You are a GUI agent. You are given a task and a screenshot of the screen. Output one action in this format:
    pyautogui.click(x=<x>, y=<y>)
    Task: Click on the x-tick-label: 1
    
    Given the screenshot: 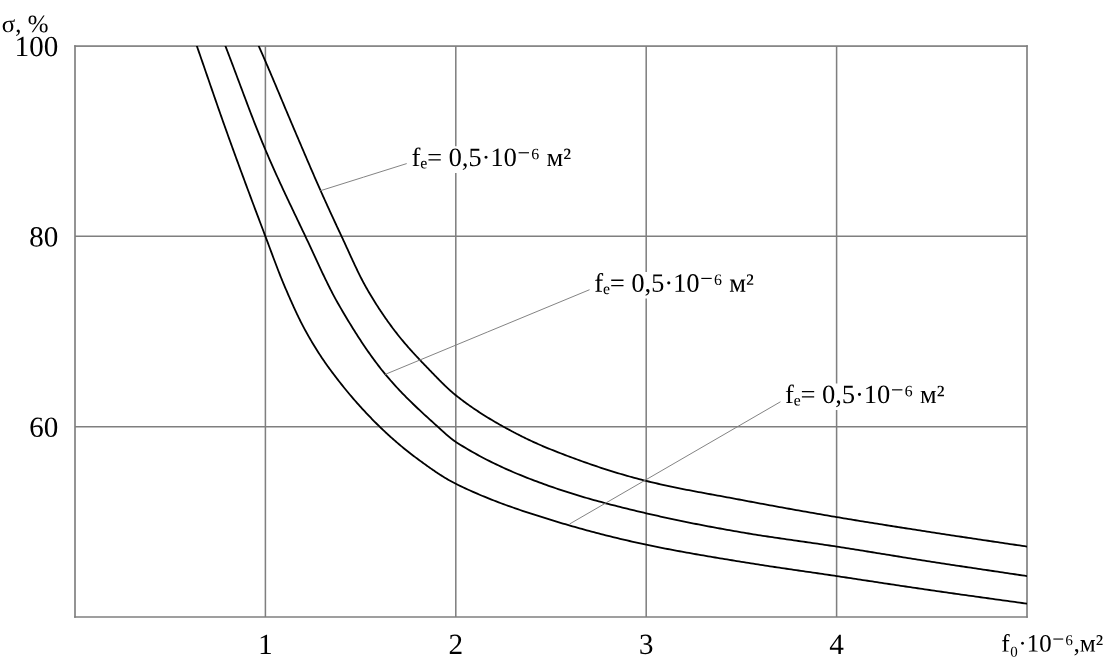 What is the action you would take?
    pyautogui.click(x=265, y=644)
    